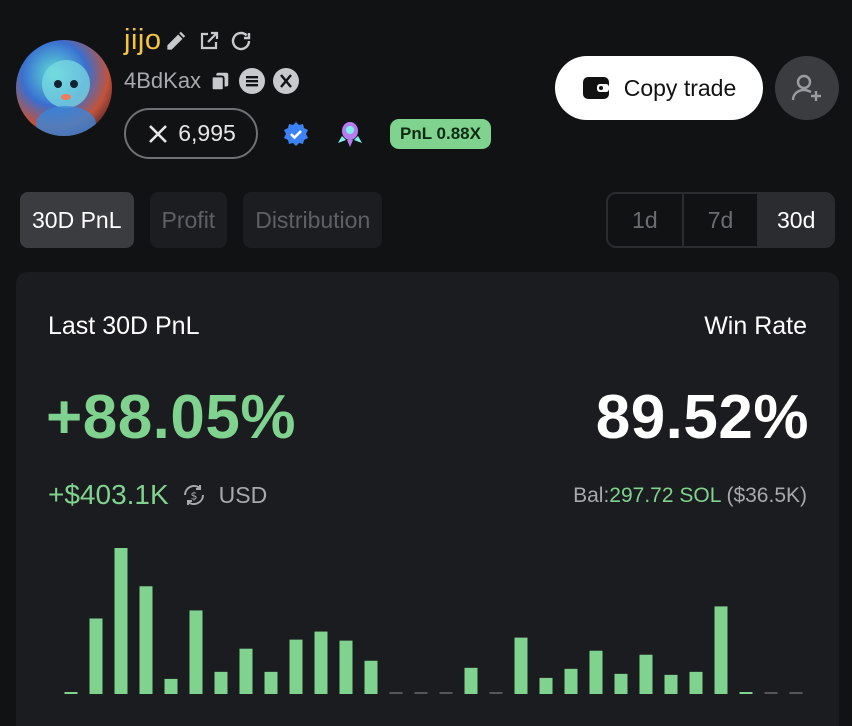 The height and width of the screenshot is (726, 852). I want to click on add-user-icon, so click(806, 87).